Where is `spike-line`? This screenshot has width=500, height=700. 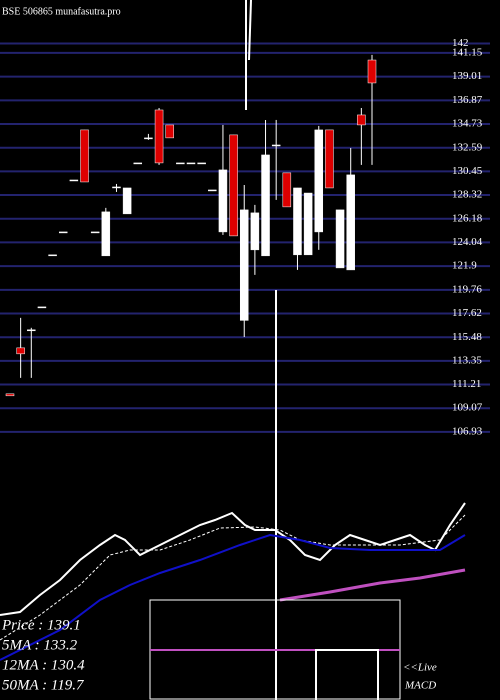 spike-line is located at coordinates (250, 30).